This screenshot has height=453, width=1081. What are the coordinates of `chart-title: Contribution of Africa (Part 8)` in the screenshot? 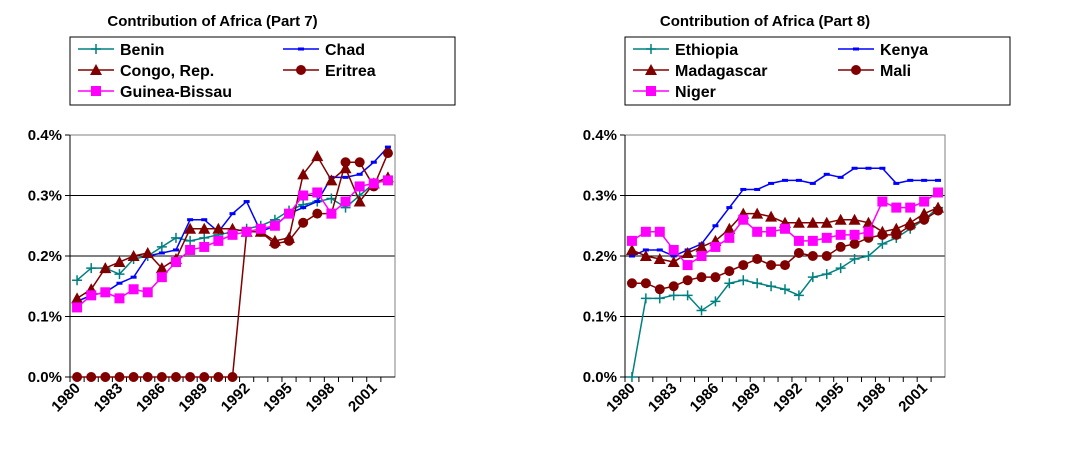 It's located at (765, 21).